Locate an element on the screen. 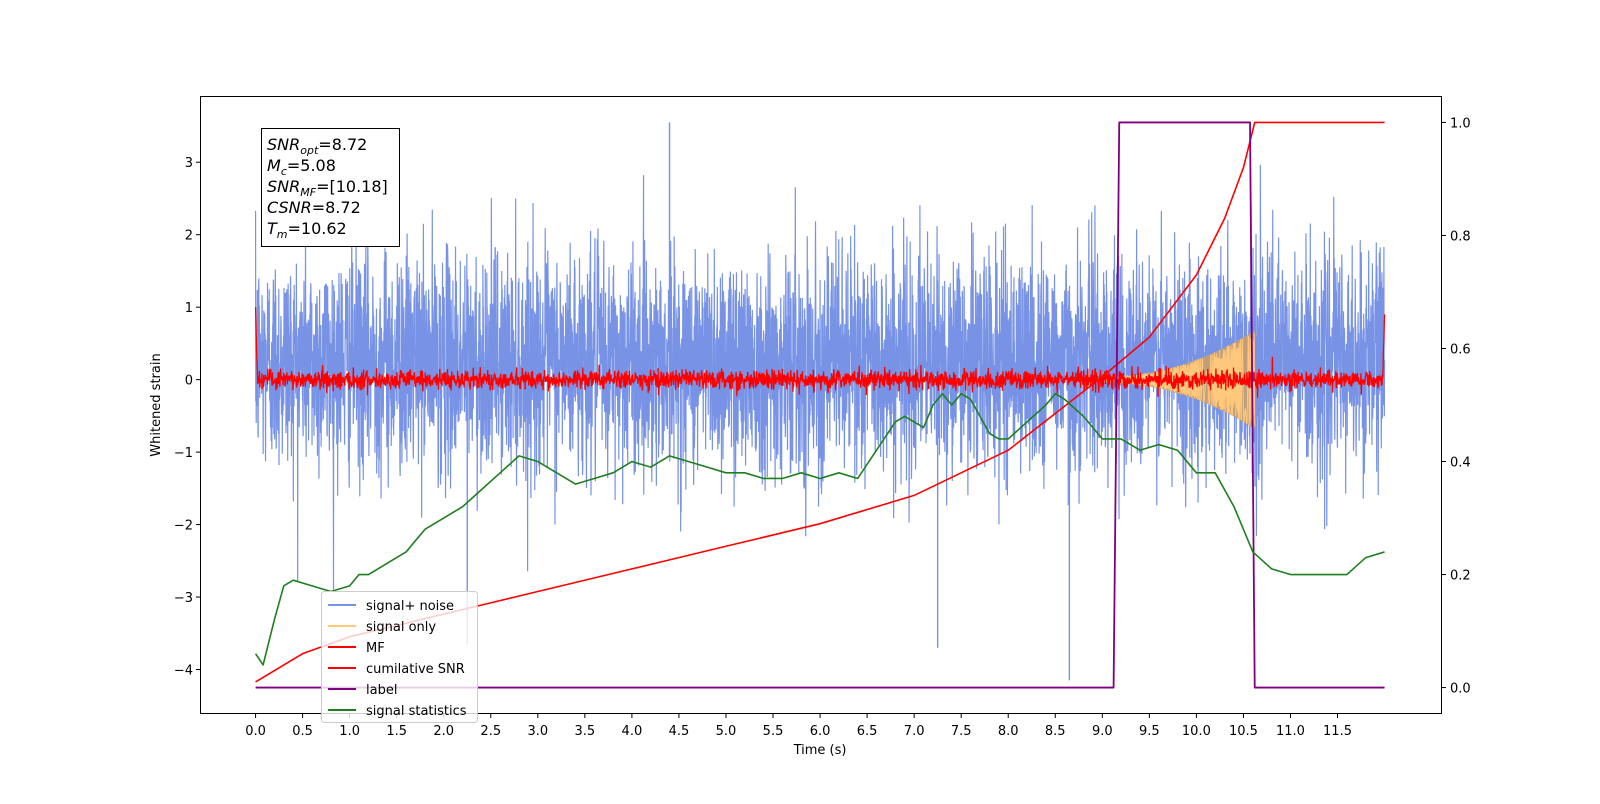 Image resolution: width=1600 pixels, height=804 pixels. legend-entry: signal statistics is located at coordinates (416, 711).